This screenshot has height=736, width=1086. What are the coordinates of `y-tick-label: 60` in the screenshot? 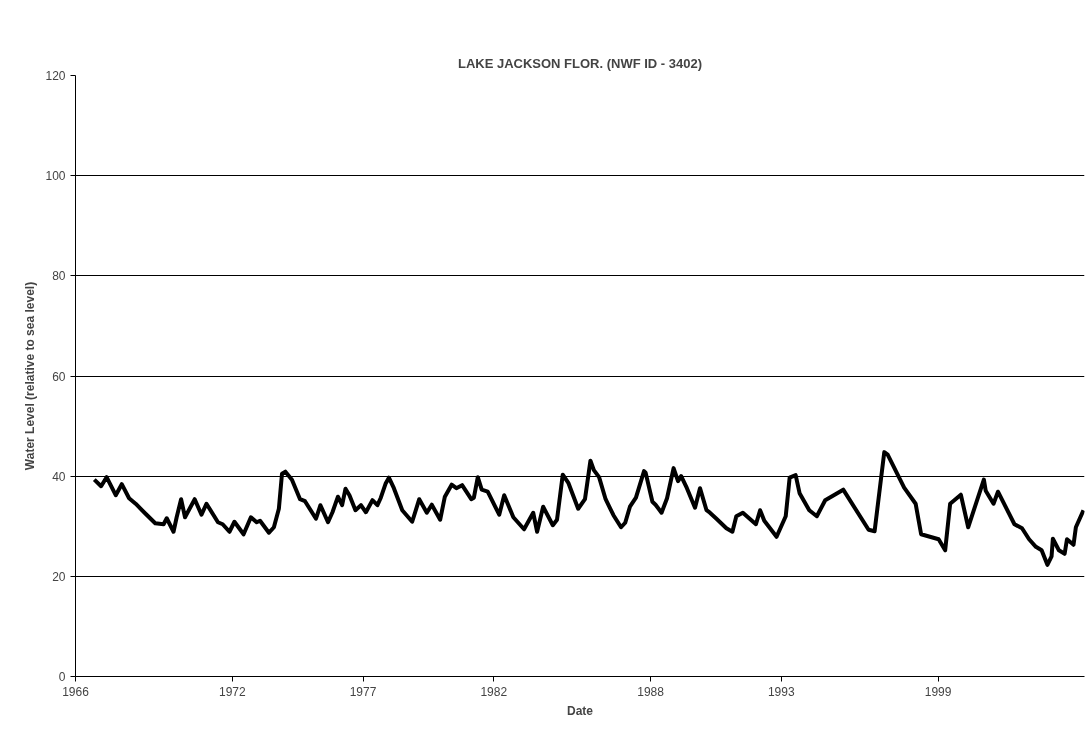 It's located at (59, 376).